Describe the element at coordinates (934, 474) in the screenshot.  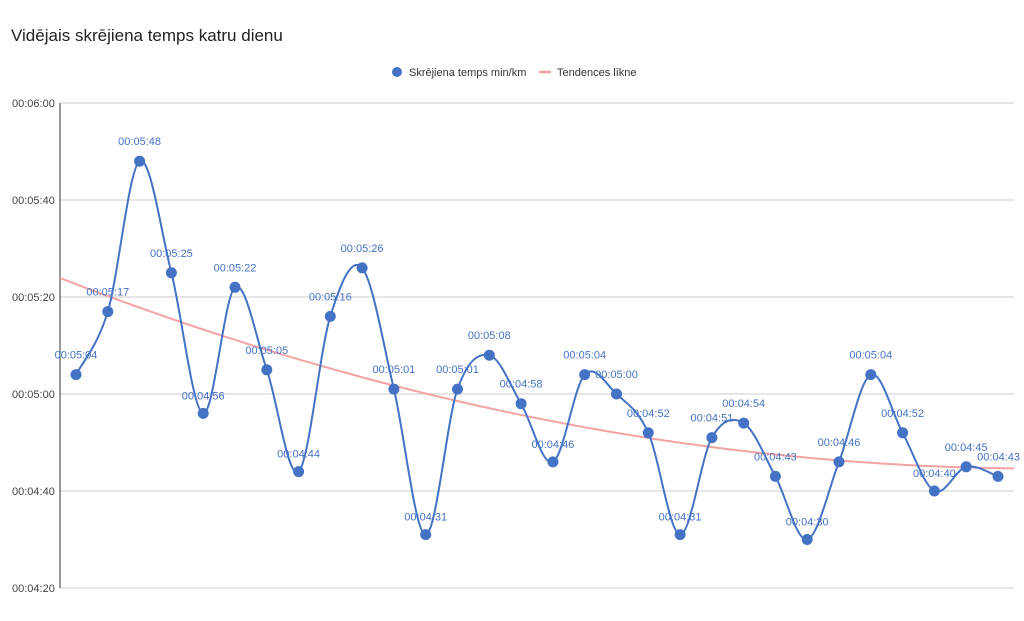
I see `data-label: 00:04:40` at that location.